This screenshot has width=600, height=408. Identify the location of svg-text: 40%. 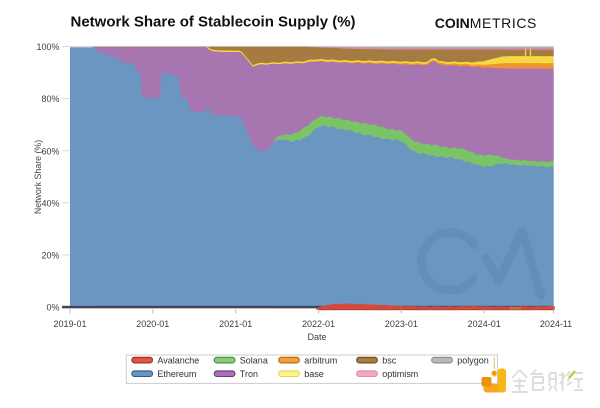
(50, 203).